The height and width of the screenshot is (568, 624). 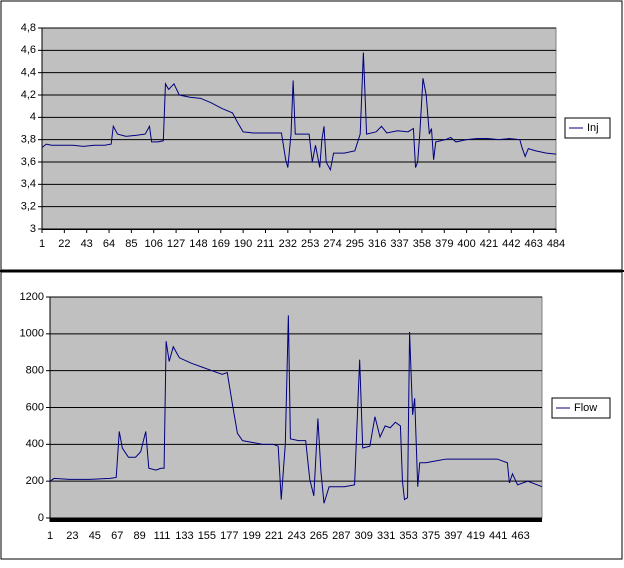 I want to click on x-tick-label: 148, so click(x=198, y=244).